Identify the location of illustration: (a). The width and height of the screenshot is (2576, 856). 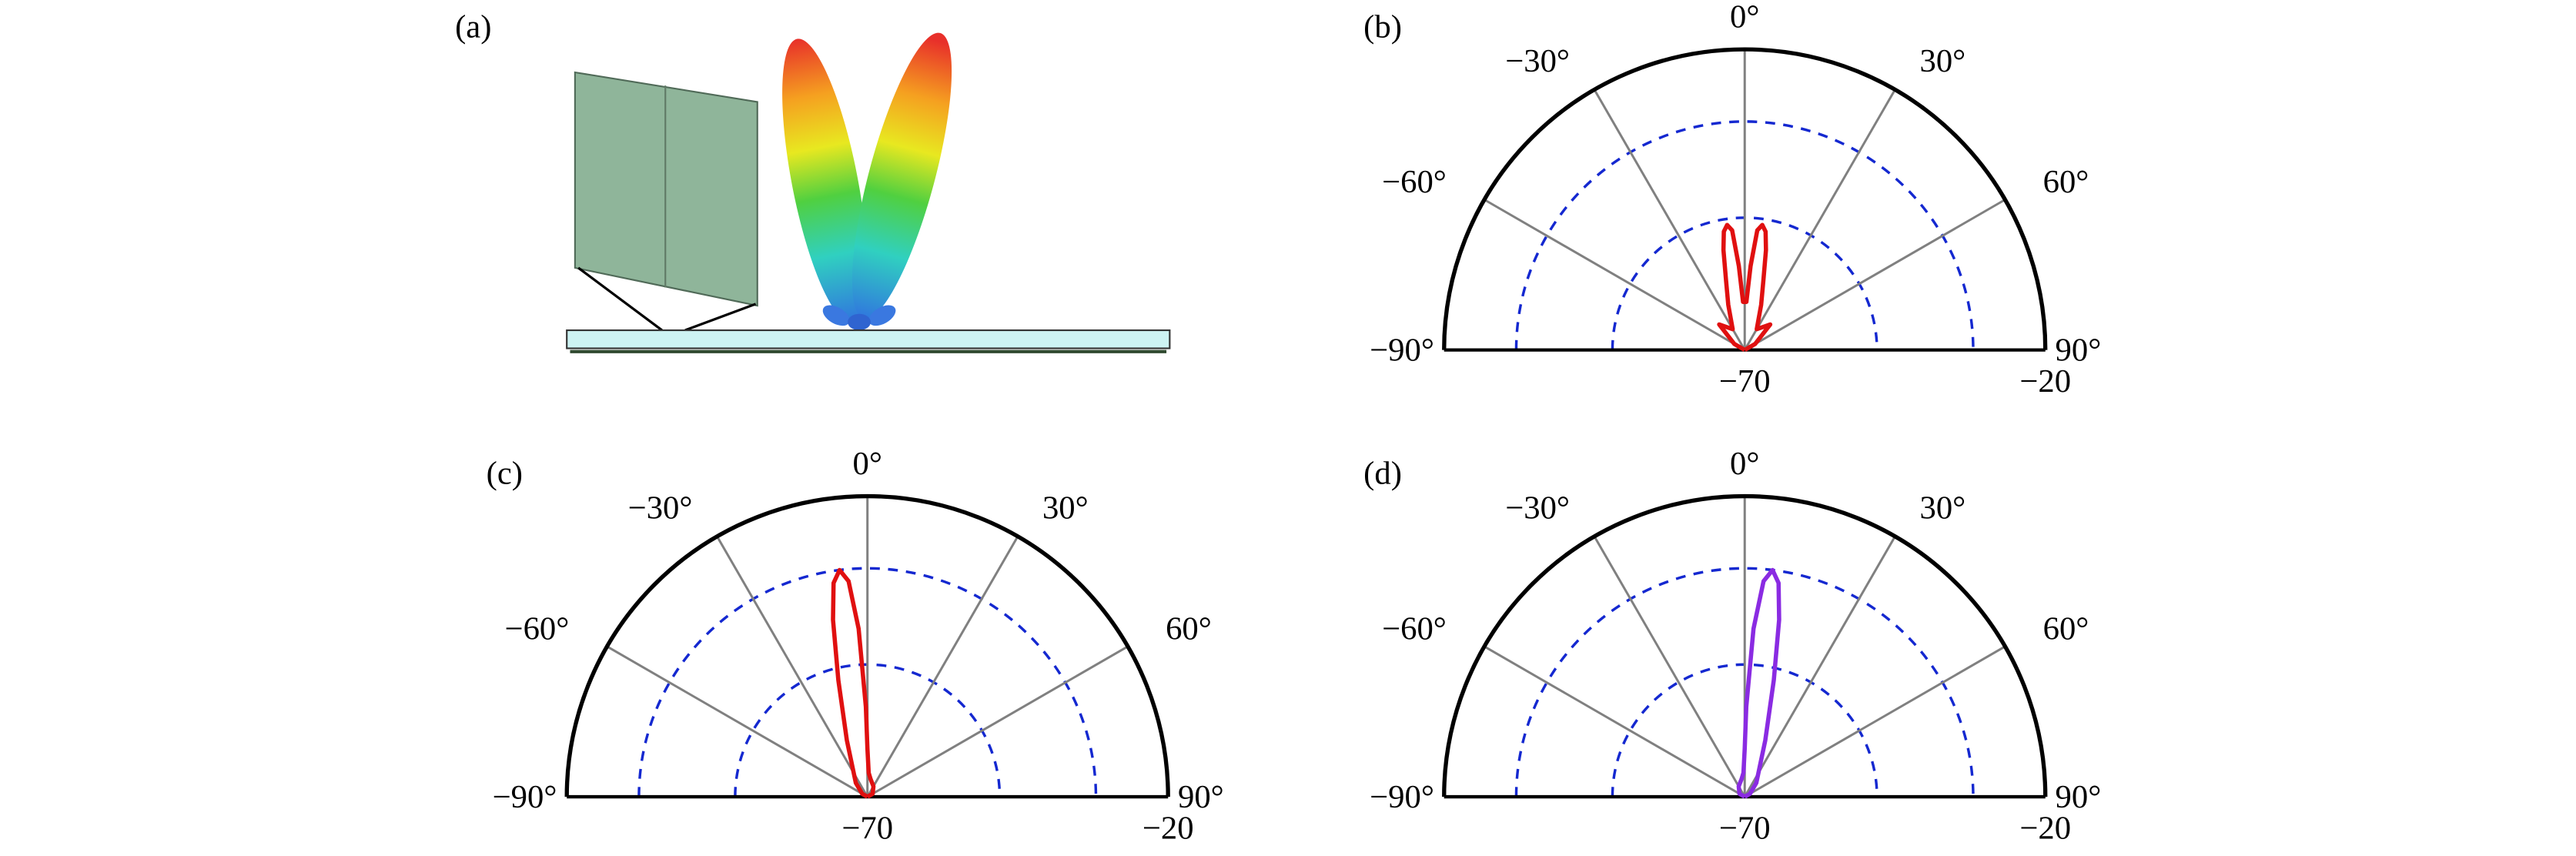
(813, 180).